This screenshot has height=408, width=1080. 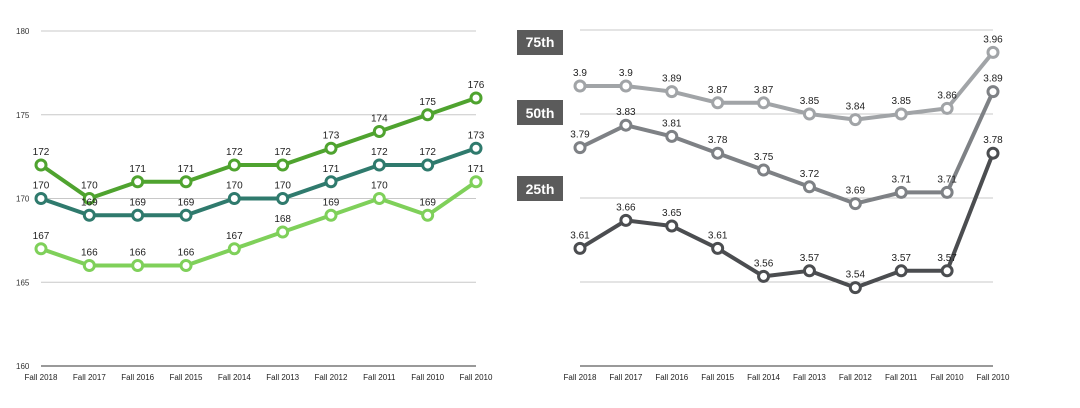 I want to click on data-label: 3.69, so click(x=856, y=191).